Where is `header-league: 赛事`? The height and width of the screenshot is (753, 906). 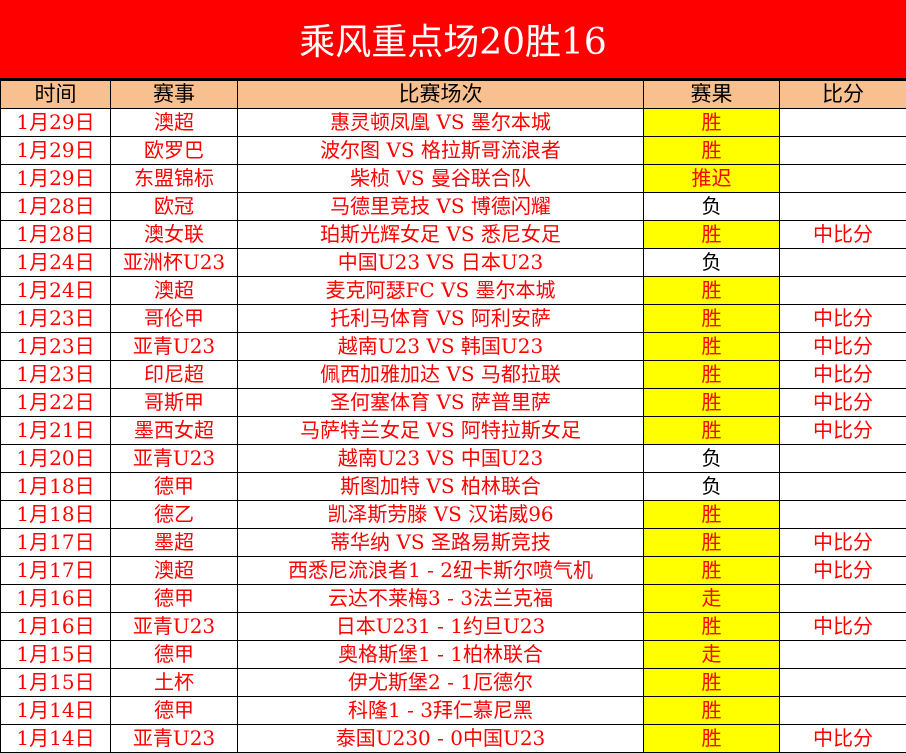 header-league: 赛事 is located at coordinates (174, 94).